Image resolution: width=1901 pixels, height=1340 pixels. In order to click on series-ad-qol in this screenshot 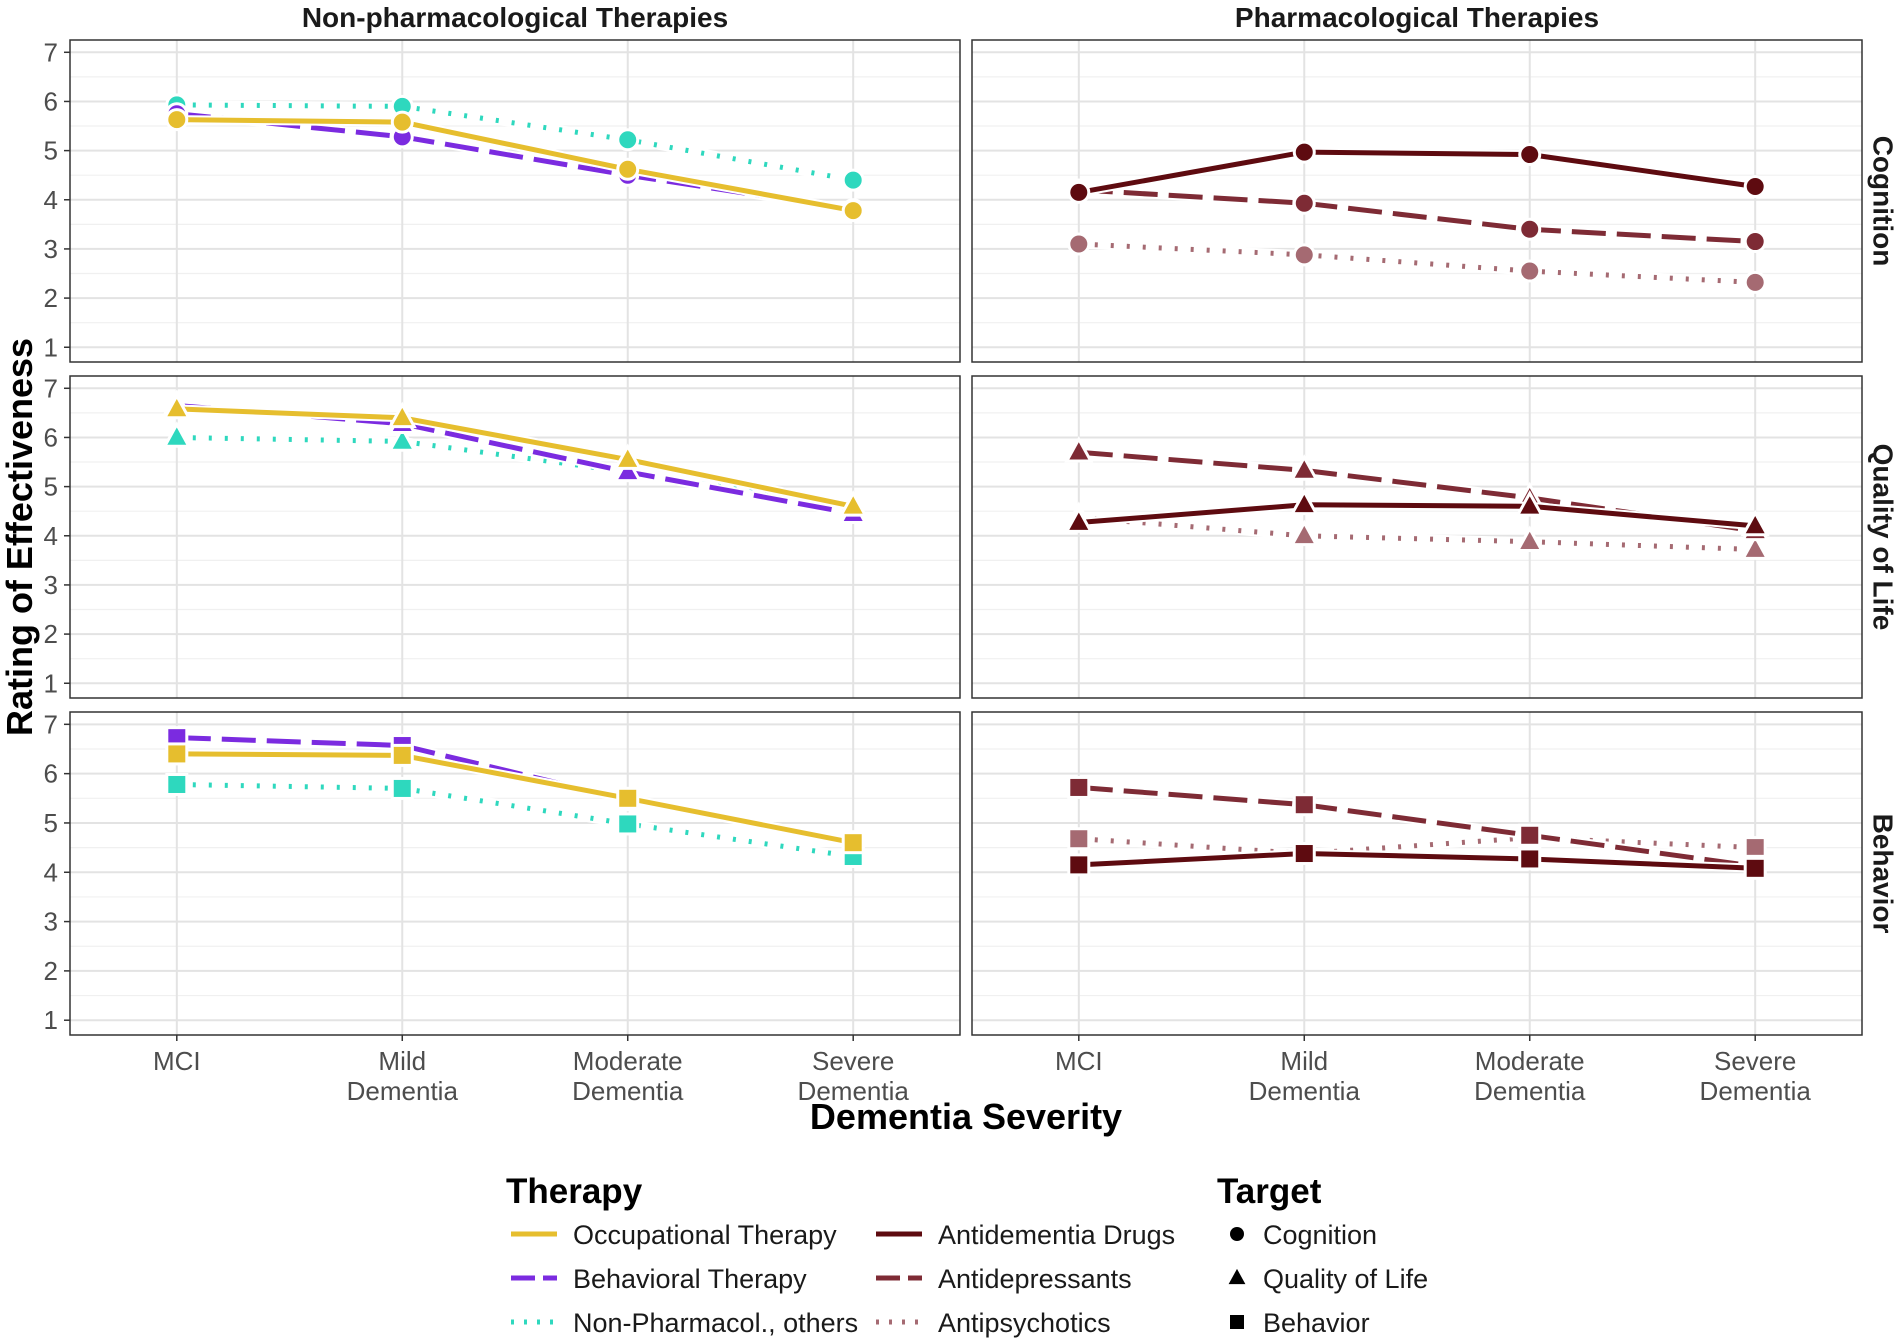, I will do `click(1417, 512)`.